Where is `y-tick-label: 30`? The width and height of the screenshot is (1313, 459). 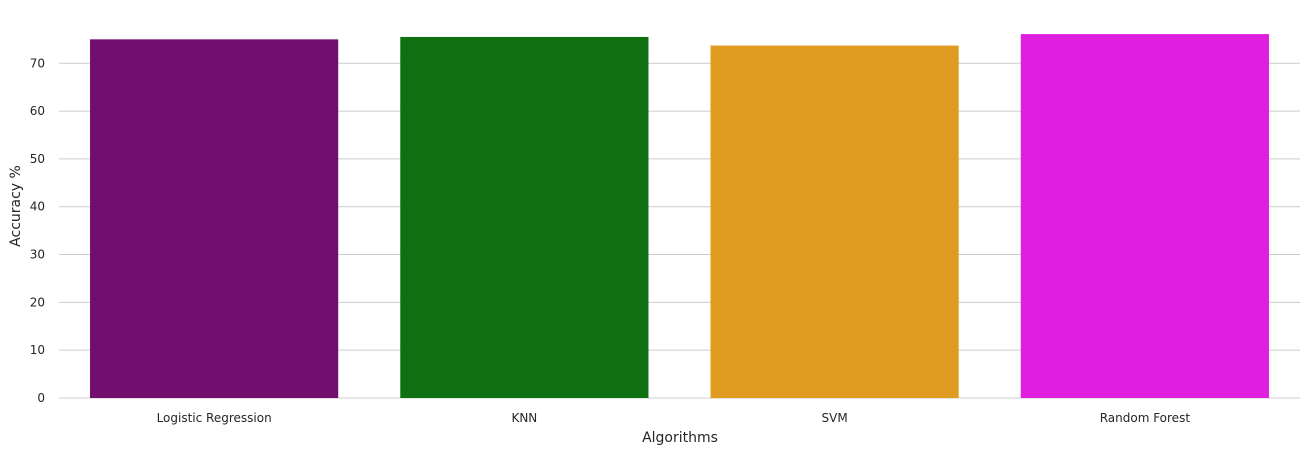 y-tick-label: 30 is located at coordinates (37, 255).